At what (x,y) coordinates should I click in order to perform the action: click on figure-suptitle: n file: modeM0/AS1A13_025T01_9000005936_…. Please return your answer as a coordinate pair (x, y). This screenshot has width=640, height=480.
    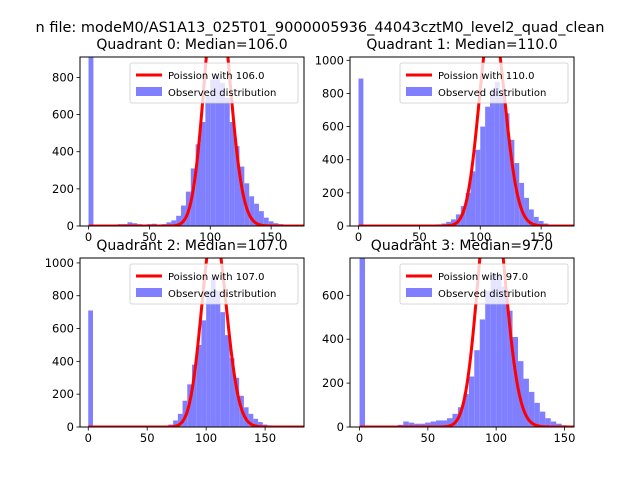
    Looking at the image, I should click on (320, 28).